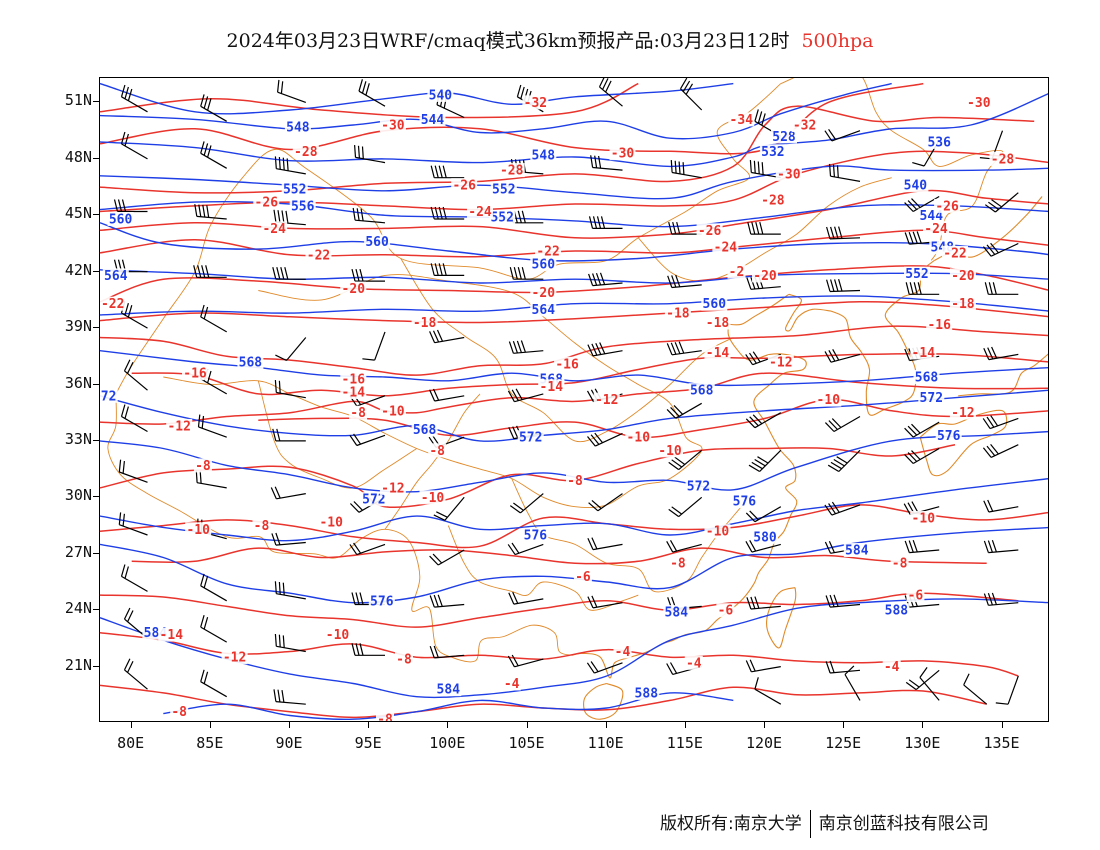 This screenshot has height=850, width=1100. Describe the element at coordinates (947, 206) in the screenshot. I see `temperature-label: -26` at that location.